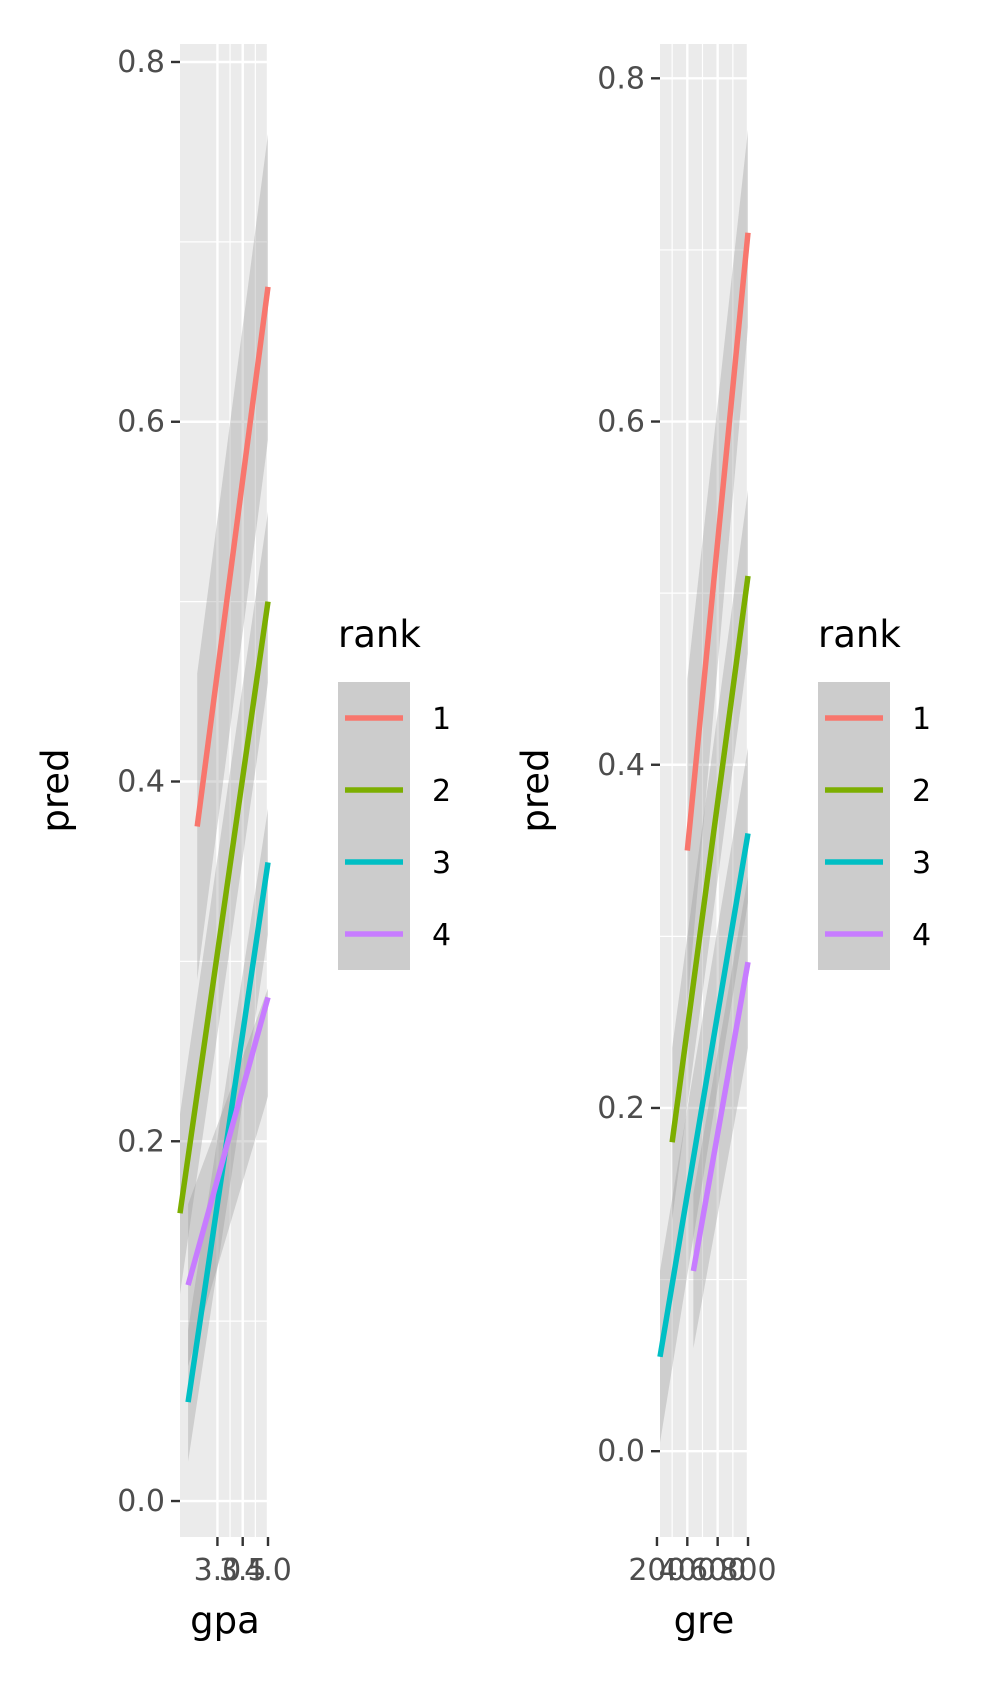  What do you see at coordinates (225, 1620) in the screenshot?
I see `panel-1-x-axis-title: gpa` at bounding box center [225, 1620].